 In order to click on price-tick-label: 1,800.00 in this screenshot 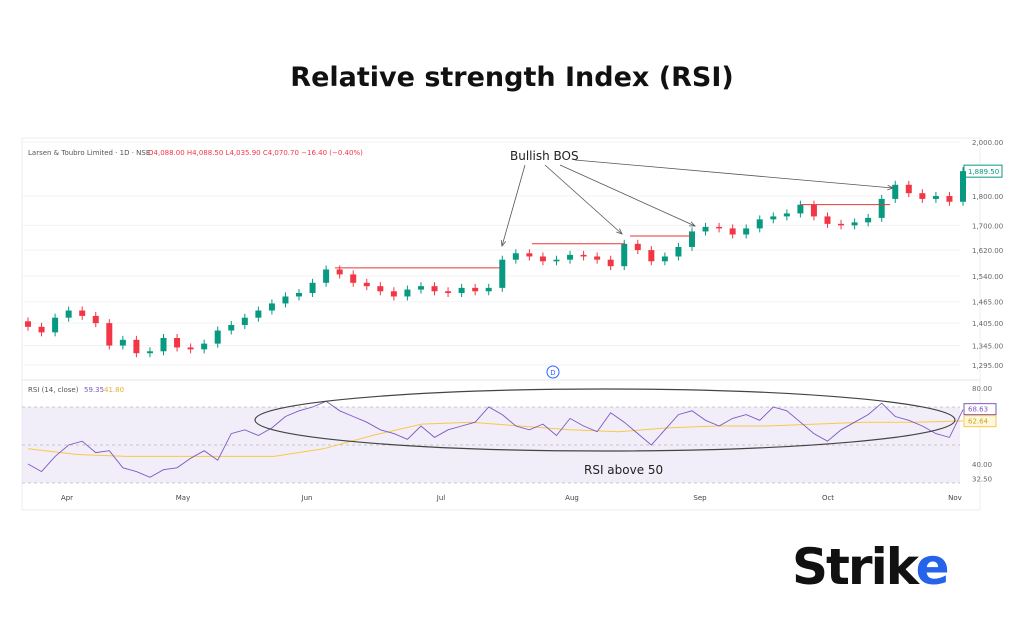, I will do `click(987, 197)`.